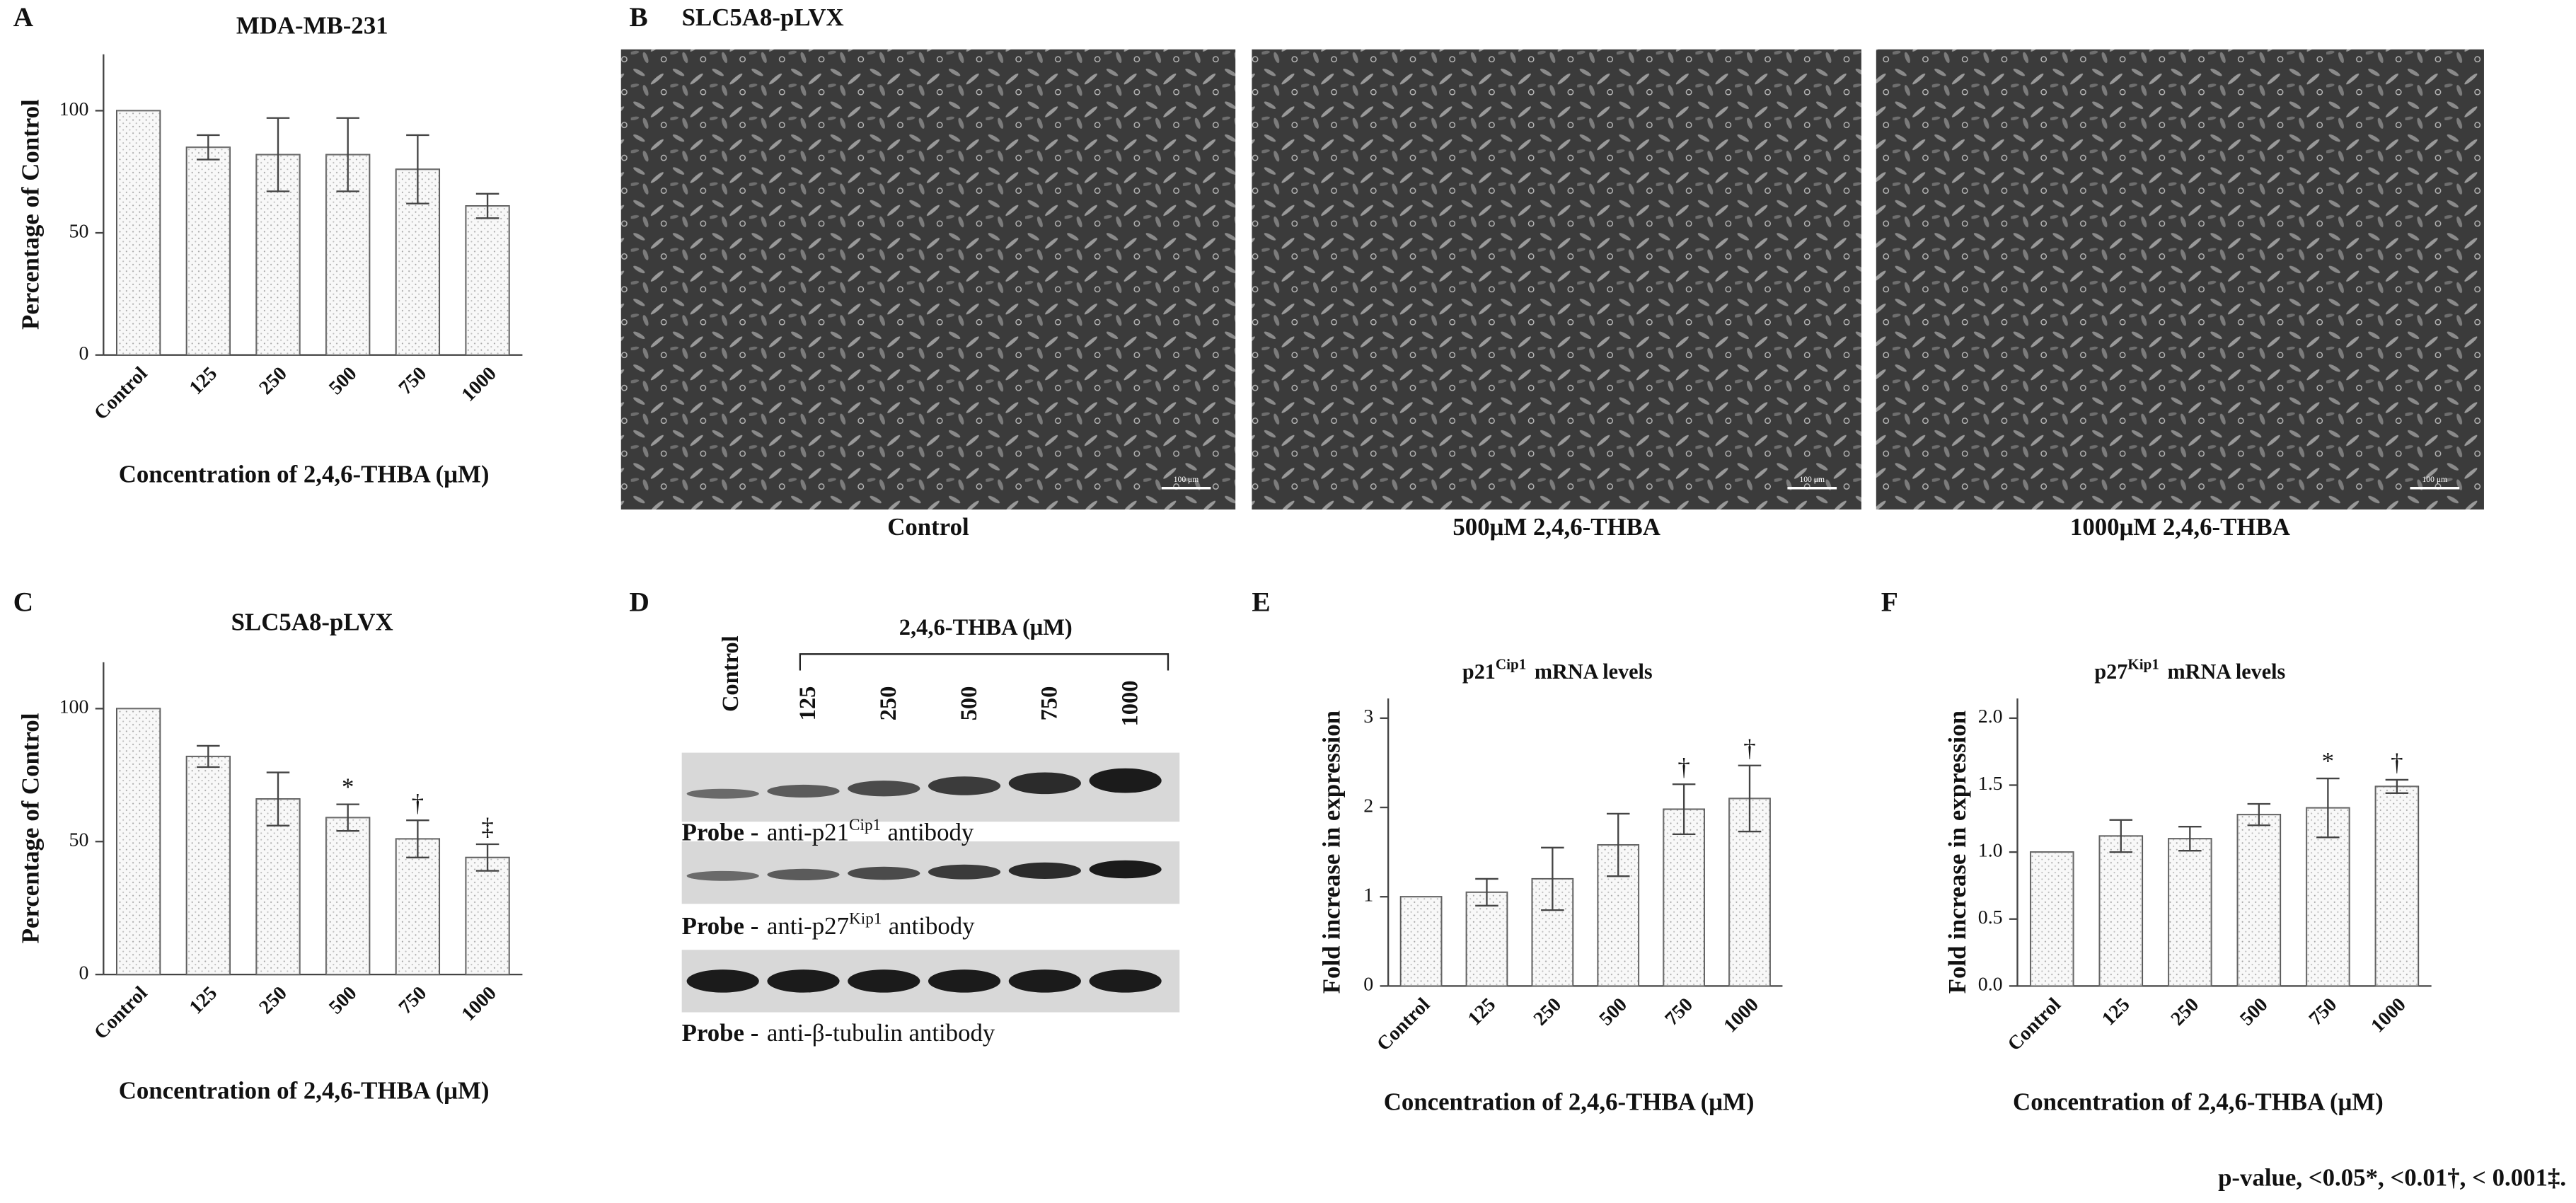 This screenshot has height=1203, width=2576. Describe the element at coordinates (1261, 602) in the screenshot. I see `panel-label: E` at that location.